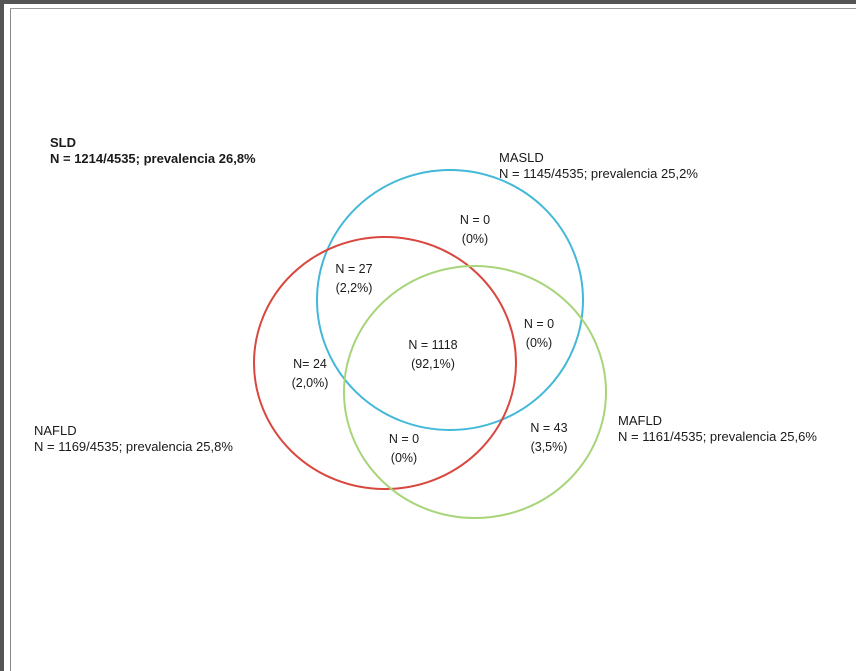 The height and width of the screenshot is (671, 856). I want to click on region-masld-nafld-pct: (2,2%), so click(354, 288).